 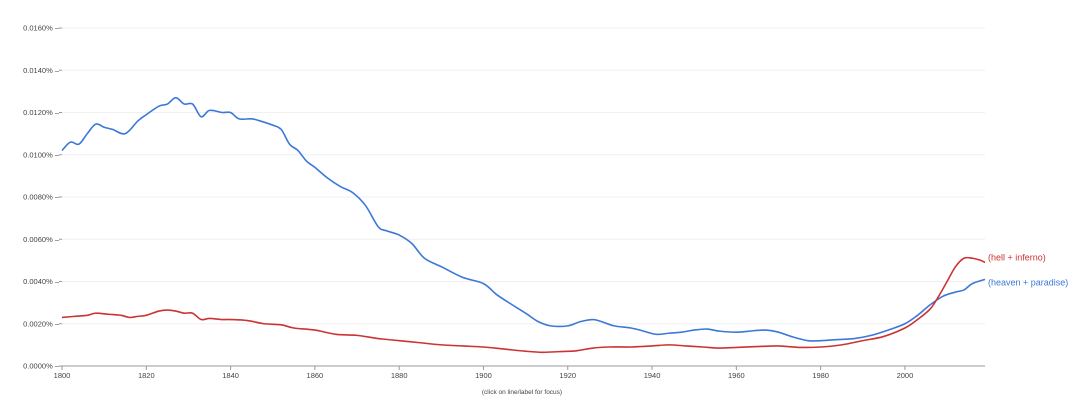 What do you see at coordinates (230, 375) in the screenshot?
I see `x-tick-label: 1840` at bounding box center [230, 375].